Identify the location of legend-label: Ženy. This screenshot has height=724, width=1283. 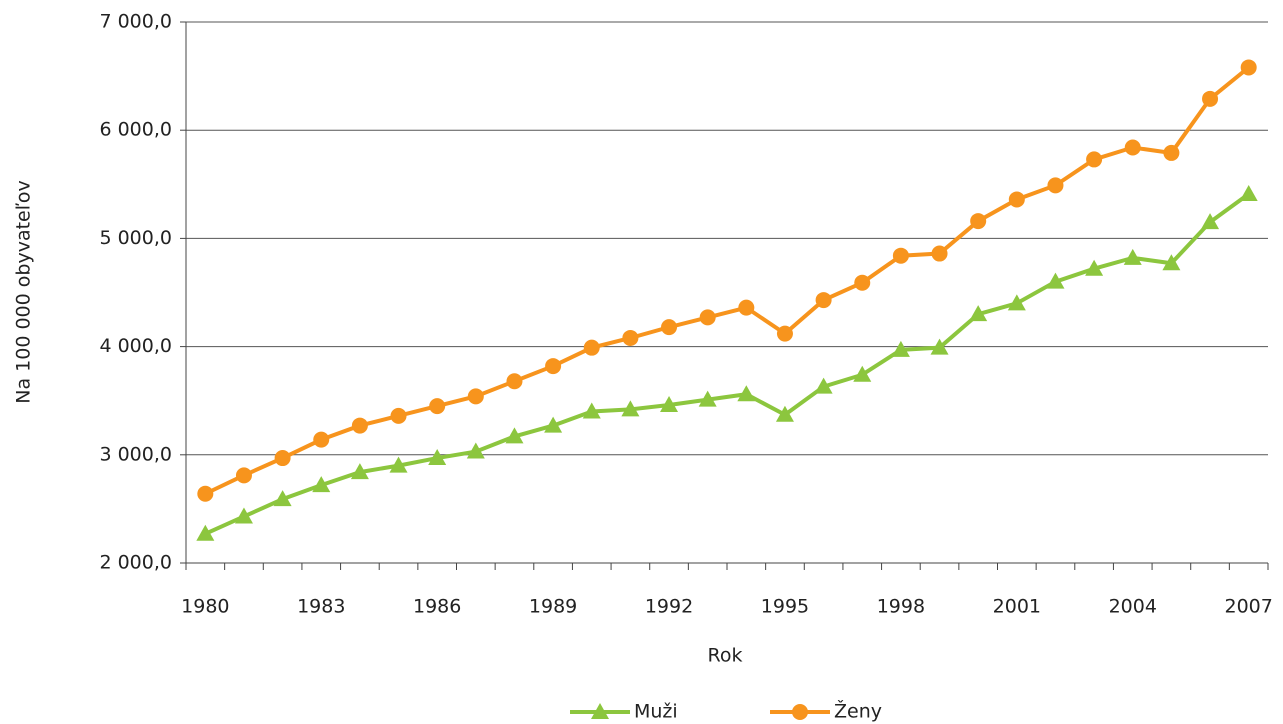
(858, 711).